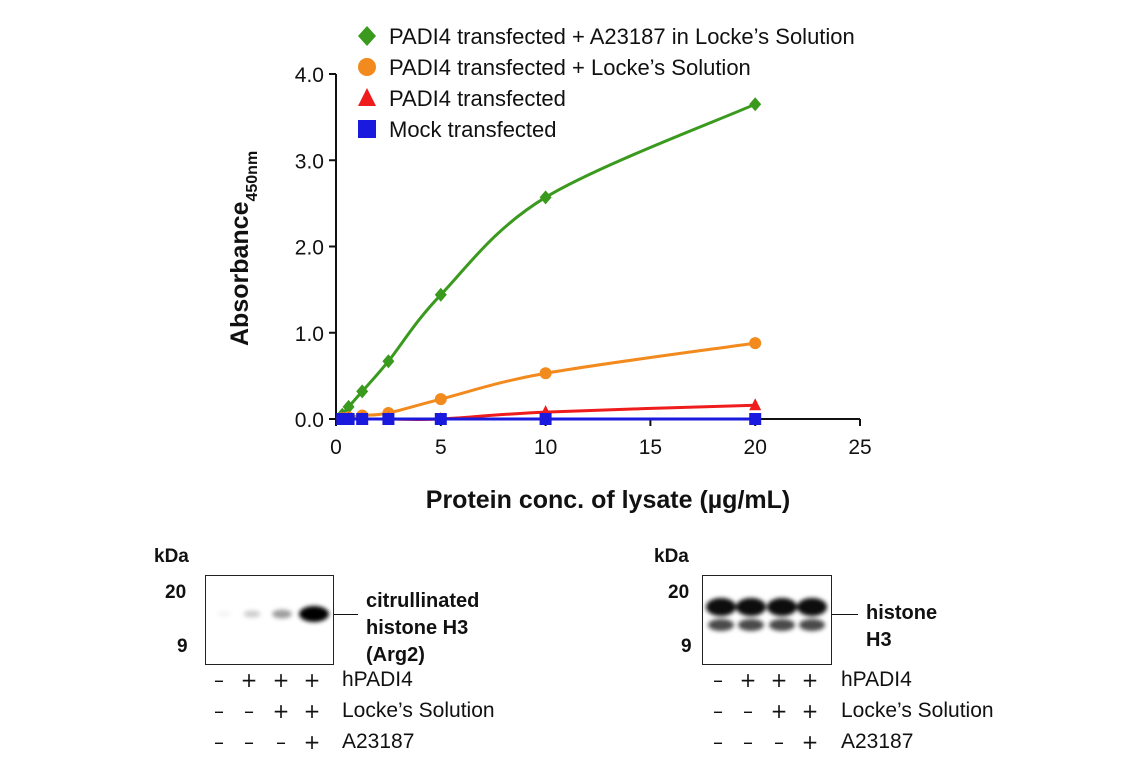 The height and width of the screenshot is (768, 1141). What do you see at coordinates (336, 447) in the screenshot?
I see `x-tick-label: 0` at bounding box center [336, 447].